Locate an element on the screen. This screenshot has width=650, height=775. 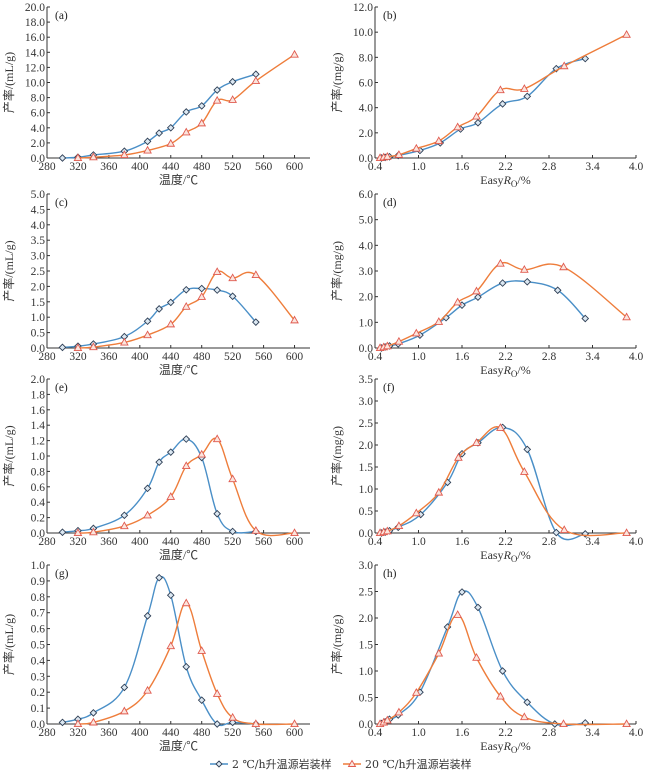
x-tick-label: 1.6 is located at coordinates (462, 357).